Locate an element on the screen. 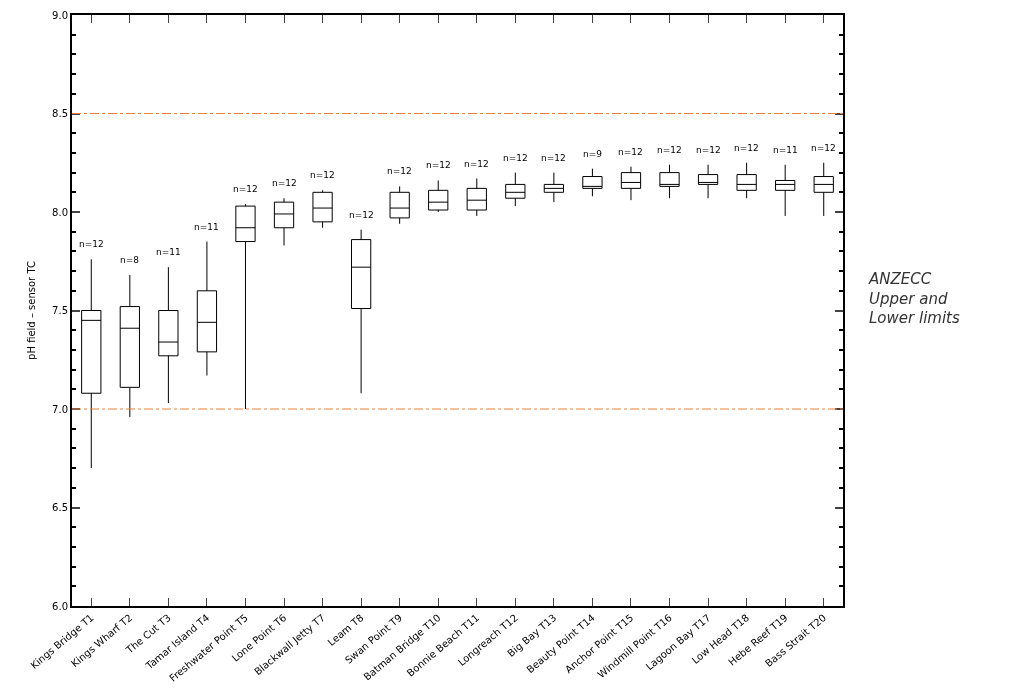 This screenshot has width=1013, height=697. y-tick-label: 8.5 is located at coordinates (60, 113).